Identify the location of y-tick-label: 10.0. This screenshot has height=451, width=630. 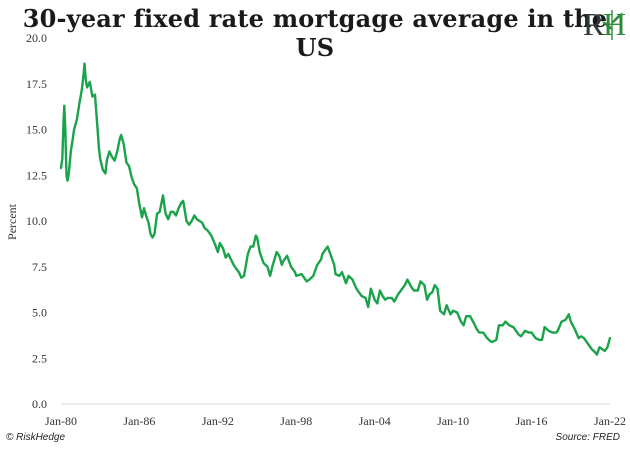
(36, 221).